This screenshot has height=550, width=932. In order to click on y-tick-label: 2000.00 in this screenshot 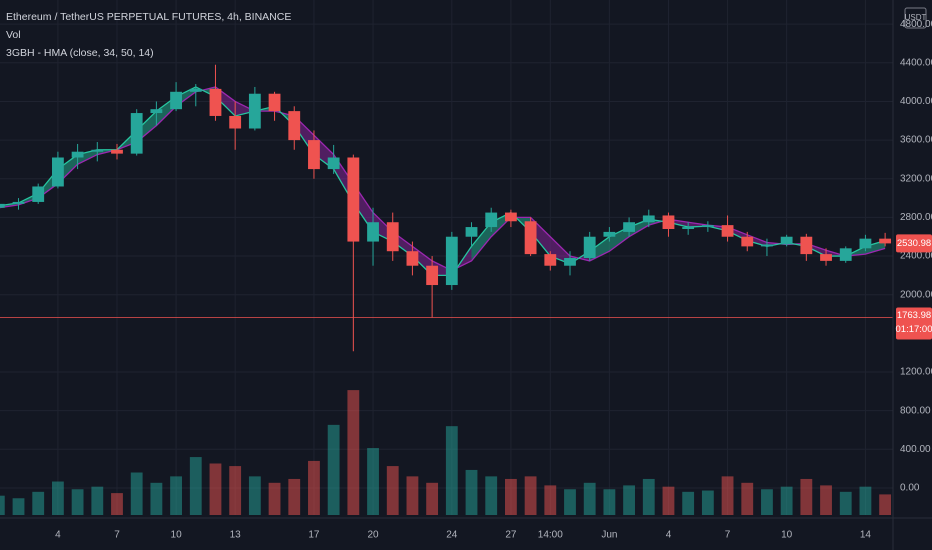, I will do `click(916, 294)`.